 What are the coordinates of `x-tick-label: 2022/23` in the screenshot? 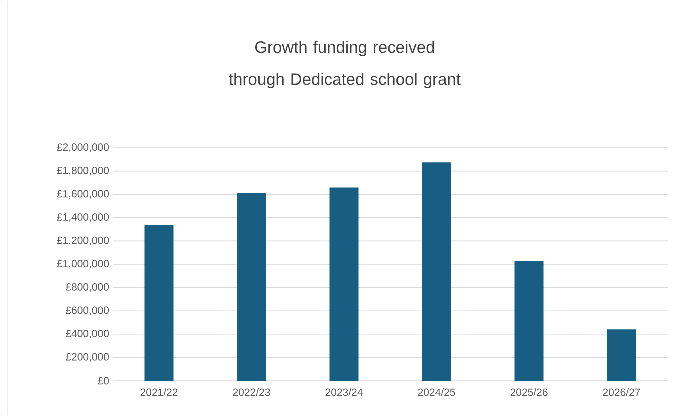 It's located at (251, 392).